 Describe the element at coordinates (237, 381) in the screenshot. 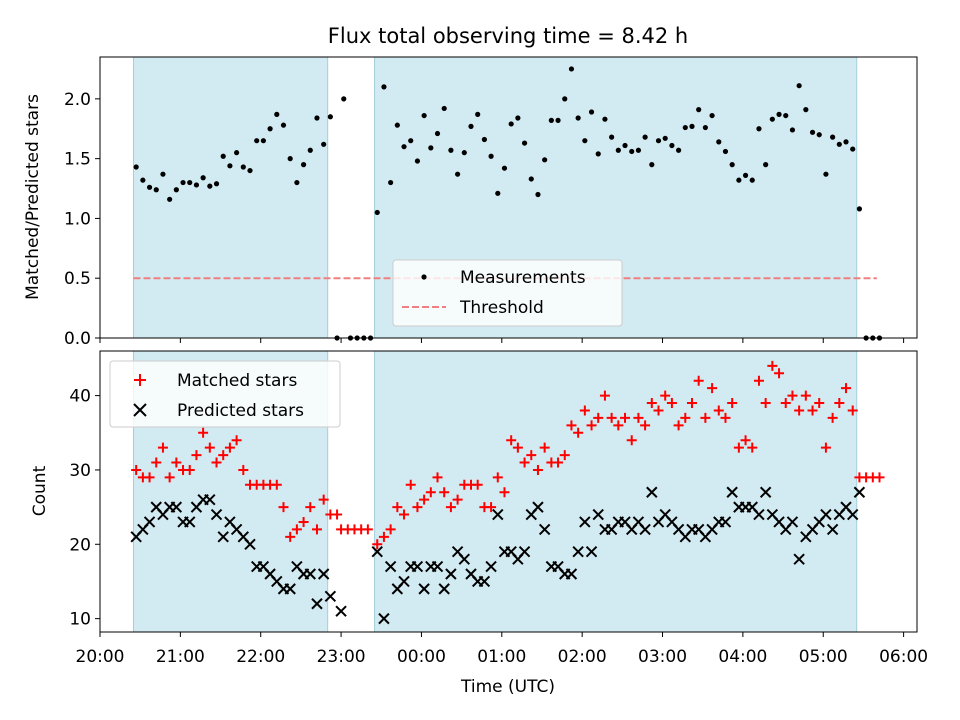

I see `legend-label-matched: Matched stars` at that location.